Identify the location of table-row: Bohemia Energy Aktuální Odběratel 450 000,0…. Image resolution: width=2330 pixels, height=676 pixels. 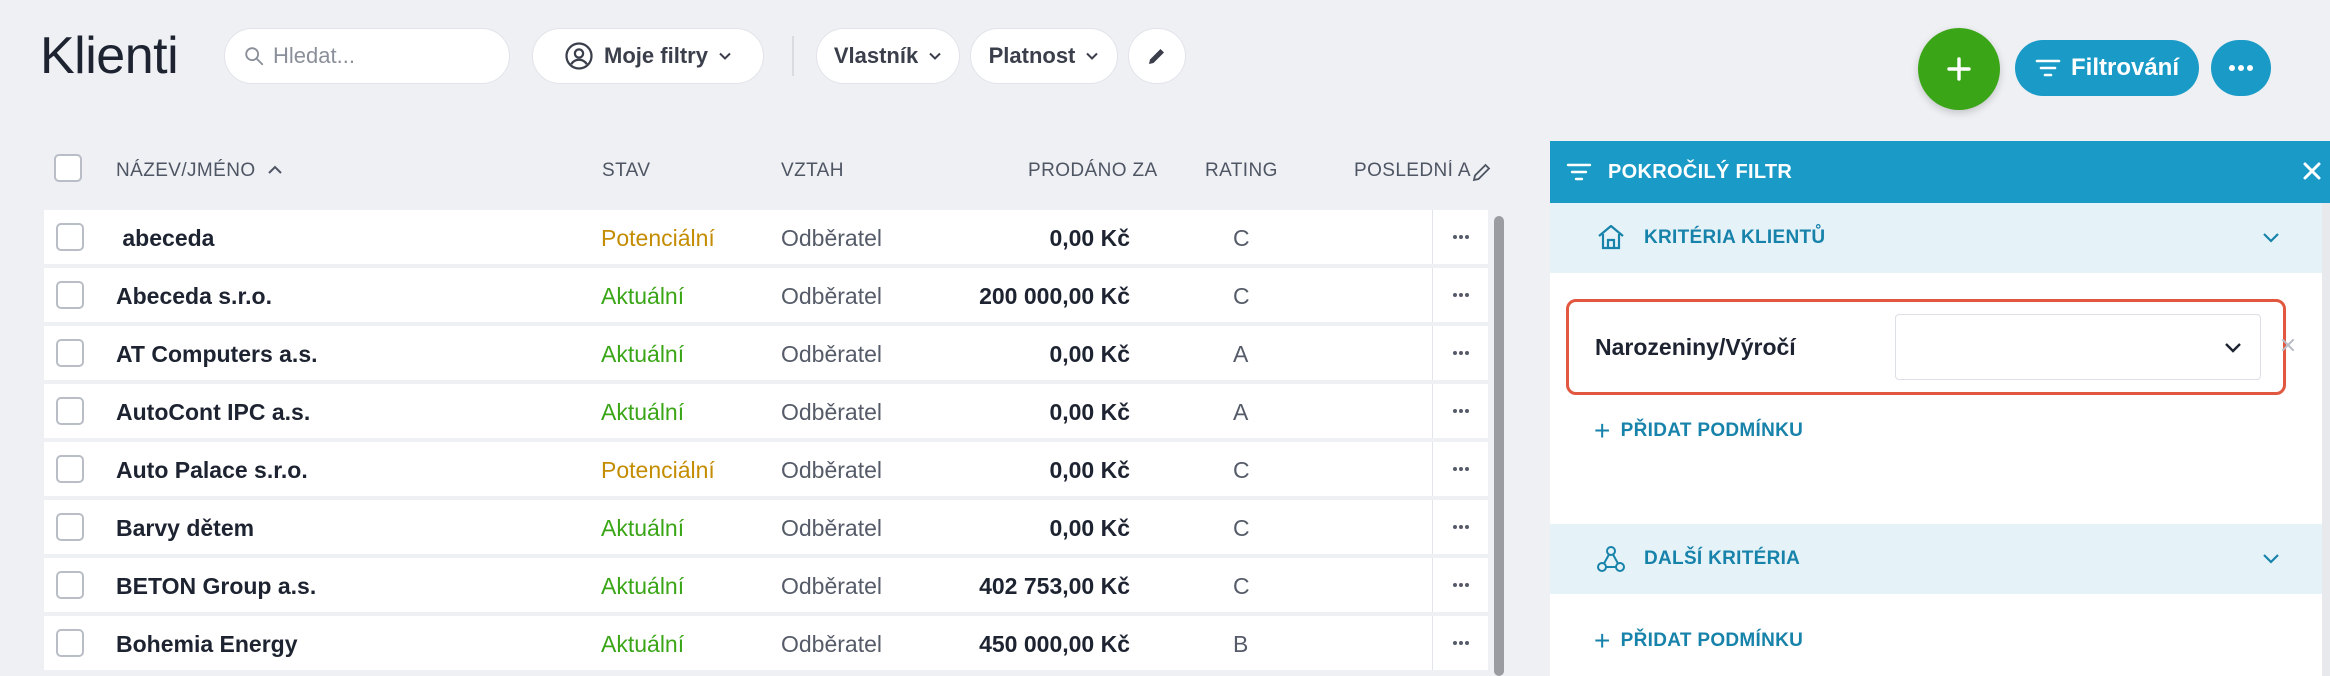
(766, 643).